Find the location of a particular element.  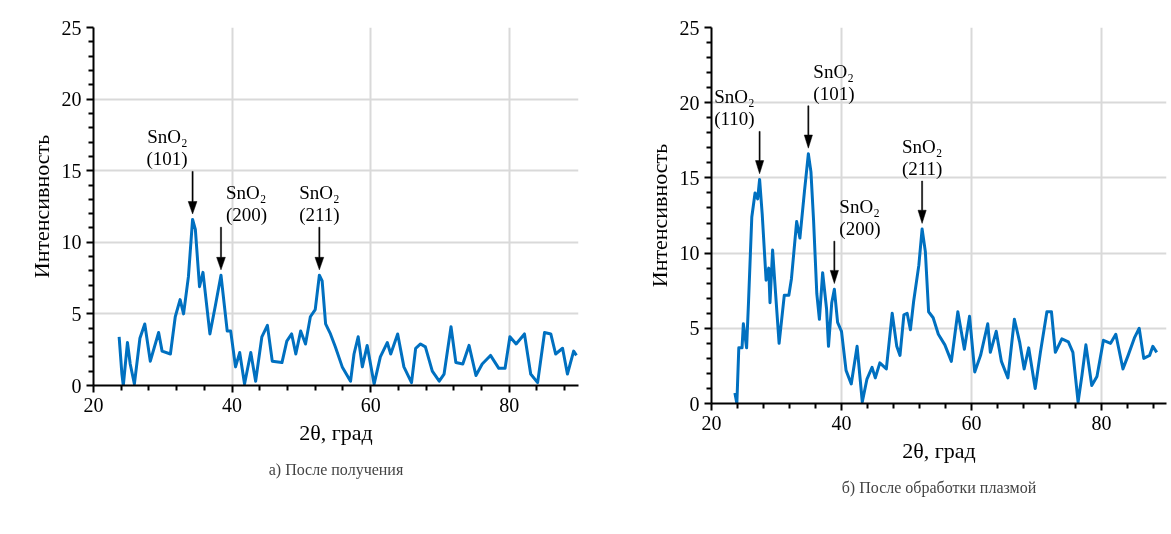

text: б) После обработки плазмой is located at coordinates (939, 487).